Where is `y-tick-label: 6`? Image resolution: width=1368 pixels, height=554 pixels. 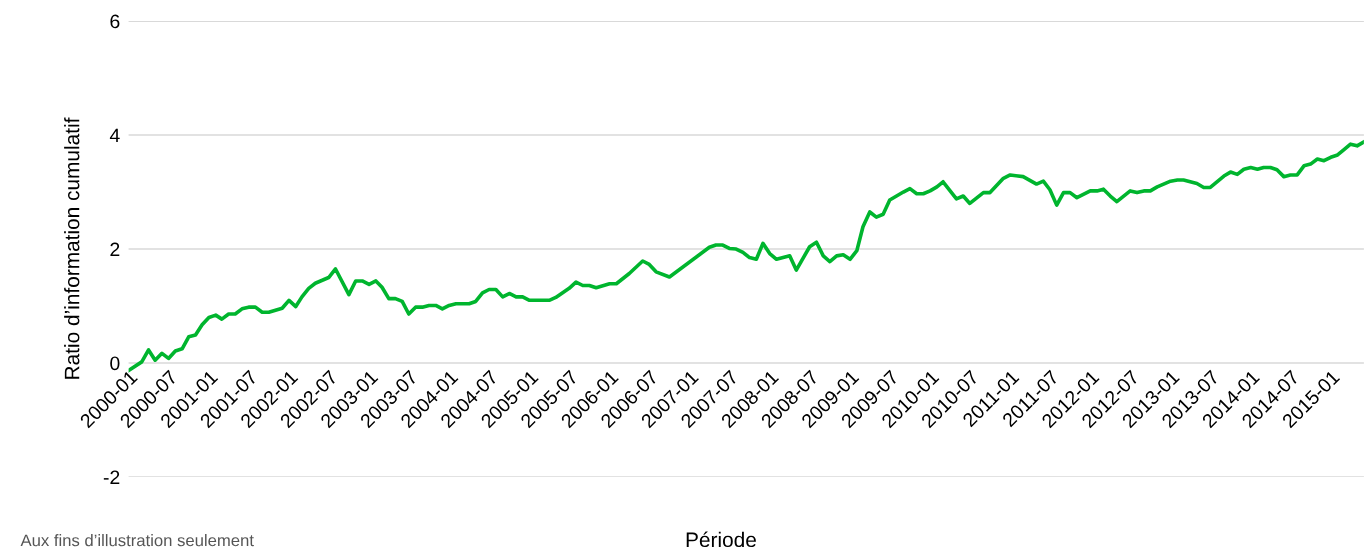 y-tick-label: 6 is located at coordinates (115, 21).